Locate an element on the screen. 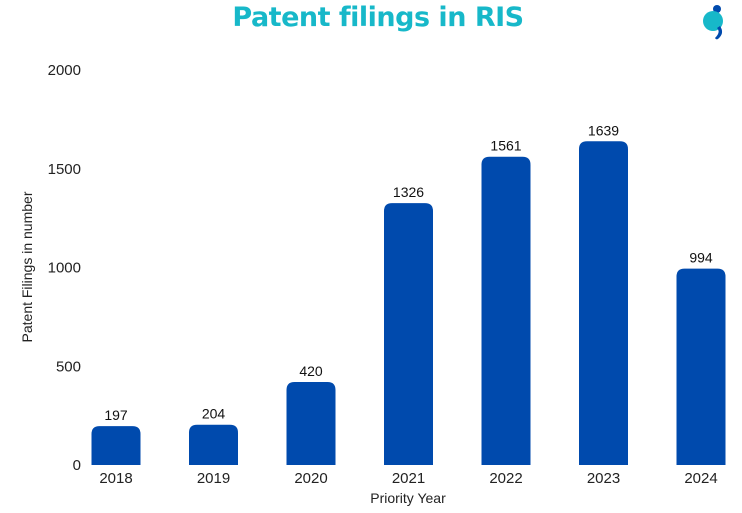 This screenshot has width=742, height=513. data-label-2020: 420 is located at coordinates (311, 371).